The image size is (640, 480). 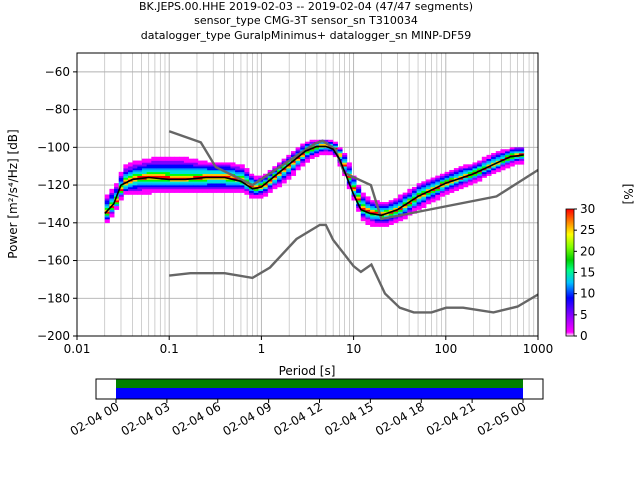 What do you see at coordinates (353, 268) in the screenshot?
I see `low-noise-model-line` at bounding box center [353, 268].